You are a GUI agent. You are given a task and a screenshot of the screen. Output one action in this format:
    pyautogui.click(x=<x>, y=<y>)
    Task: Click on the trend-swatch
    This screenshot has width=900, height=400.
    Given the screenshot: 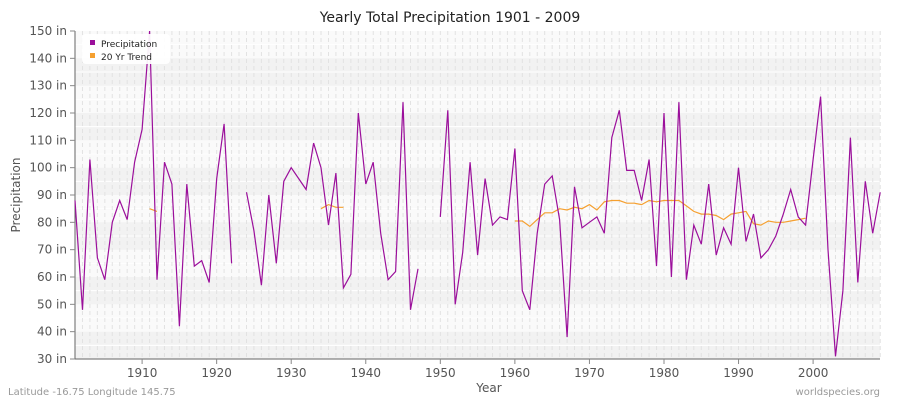 What is the action you would take?
    pyautogui.click(x=92, y=55)
    